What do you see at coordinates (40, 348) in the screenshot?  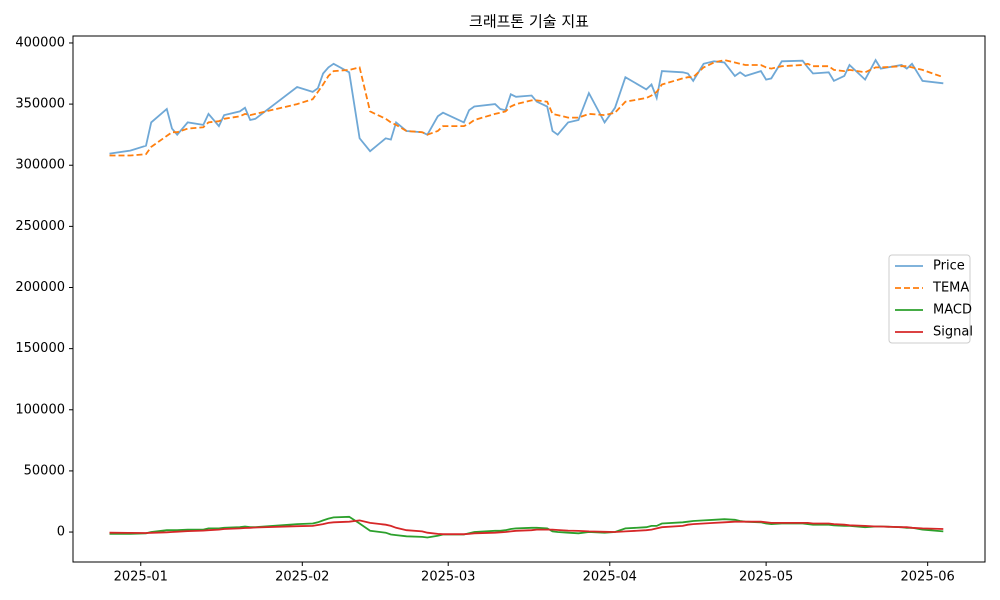 I see `y-tick-label: 150000` at bounding box center [40, 348].